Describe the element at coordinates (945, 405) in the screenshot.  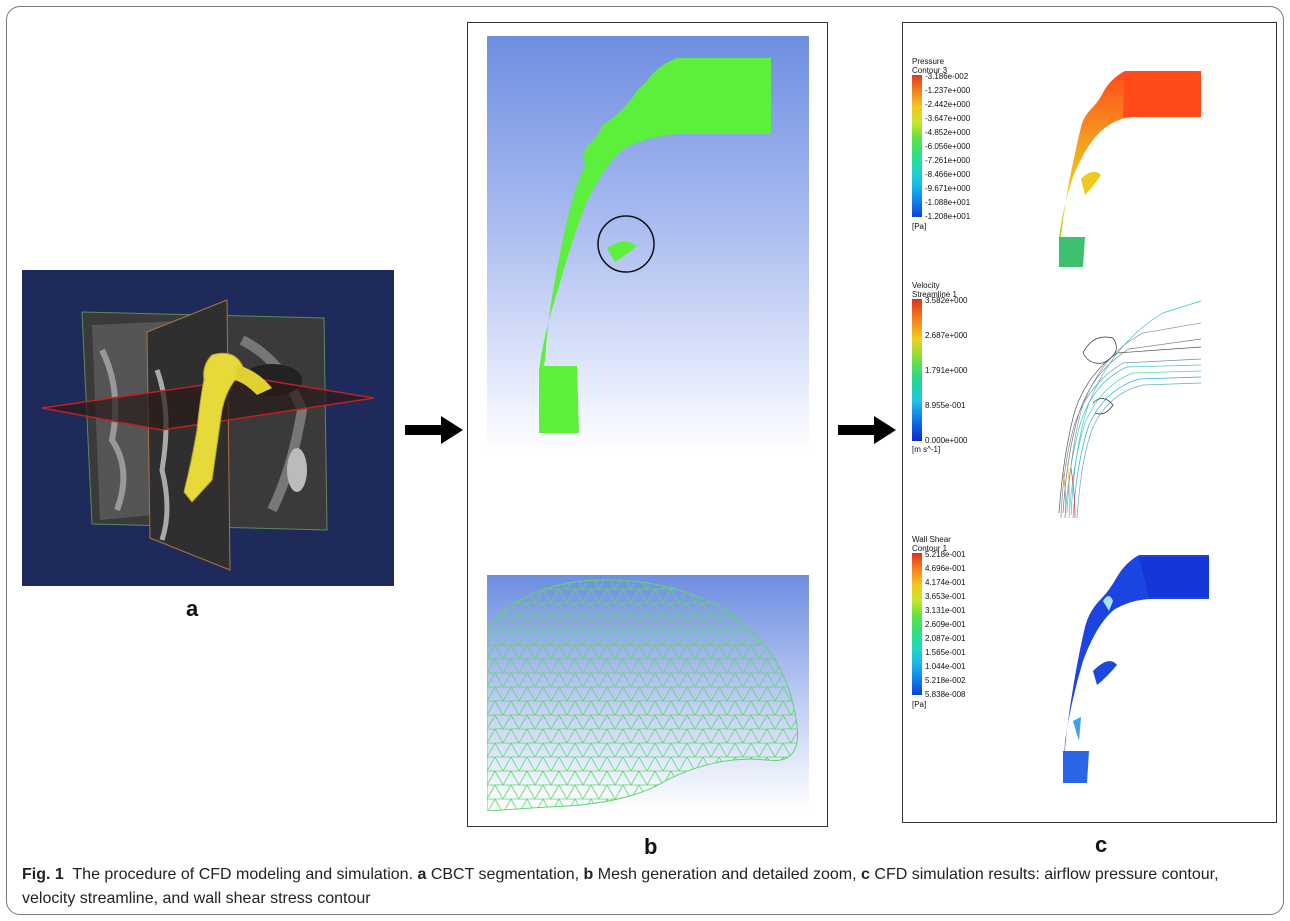
I see `legend-tick-label: 8.955e-001` at that location.